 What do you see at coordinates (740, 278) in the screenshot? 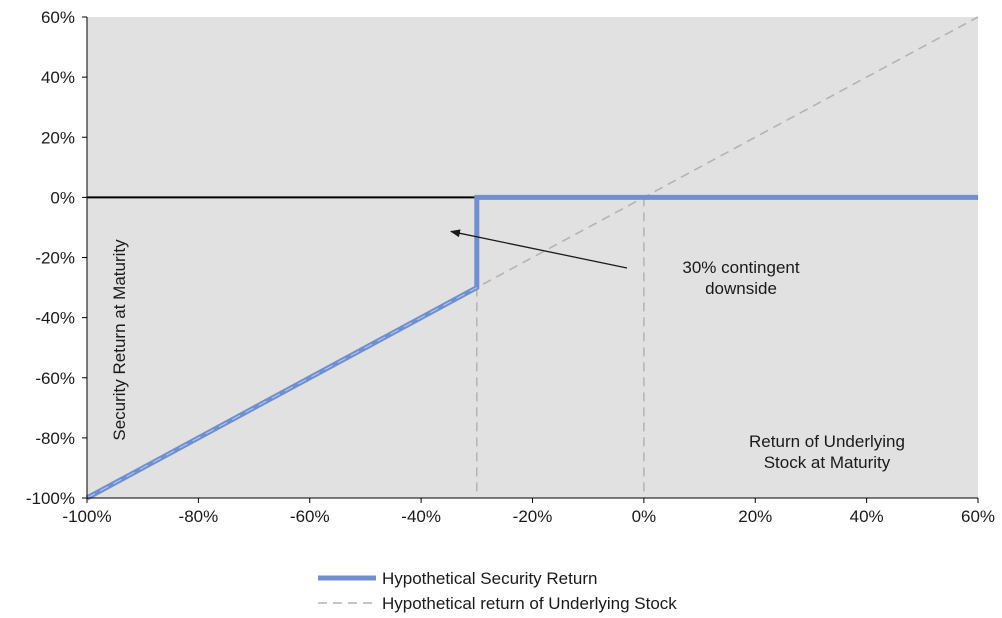
I see `contingent-downside-annotation: 30% contingent downside` at bounding box center [740, 278].